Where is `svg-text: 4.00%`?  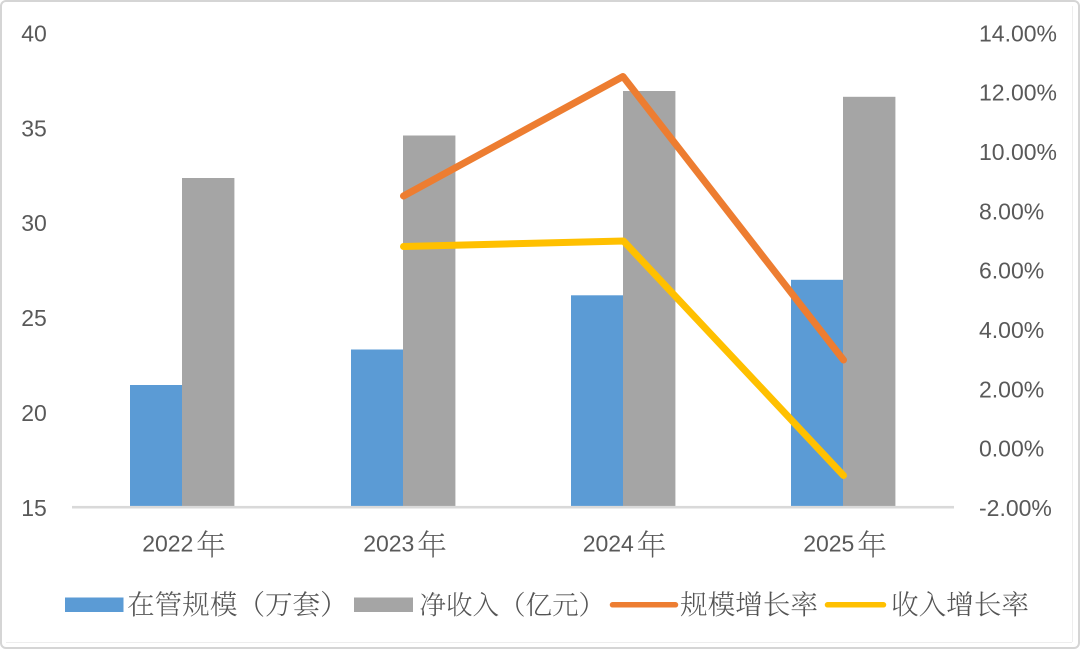
svg-text: 4.00% is located at coordinates (1011, 330).